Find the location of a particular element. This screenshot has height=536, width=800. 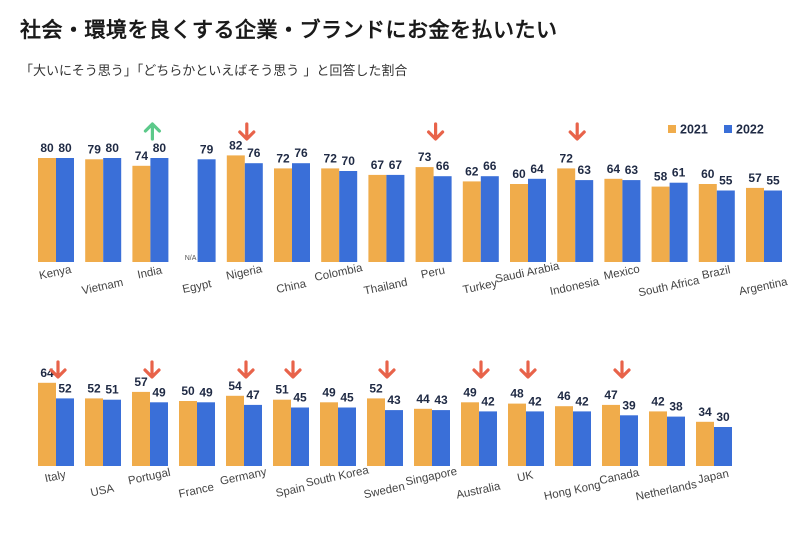

category-label: Vietnam is located at coordinates (103, 287).